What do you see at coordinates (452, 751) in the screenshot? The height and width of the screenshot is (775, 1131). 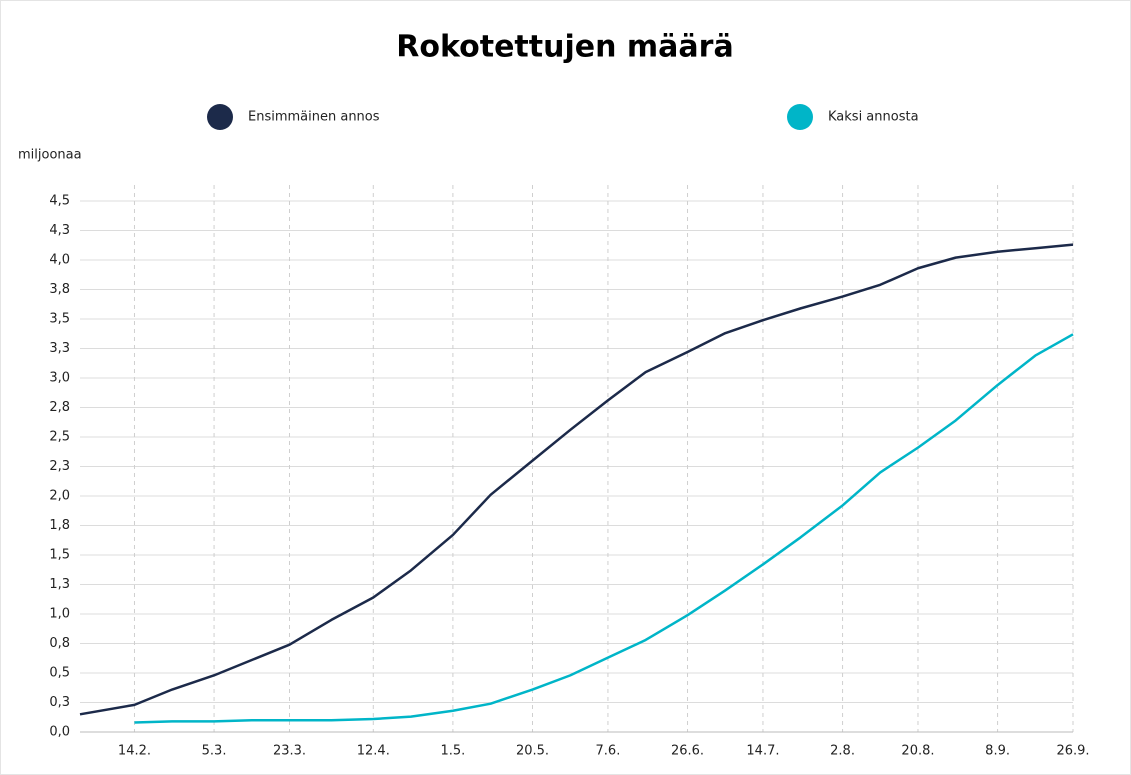 I see `x-tick-label: 1.5.` at bounding box center [452, 751].